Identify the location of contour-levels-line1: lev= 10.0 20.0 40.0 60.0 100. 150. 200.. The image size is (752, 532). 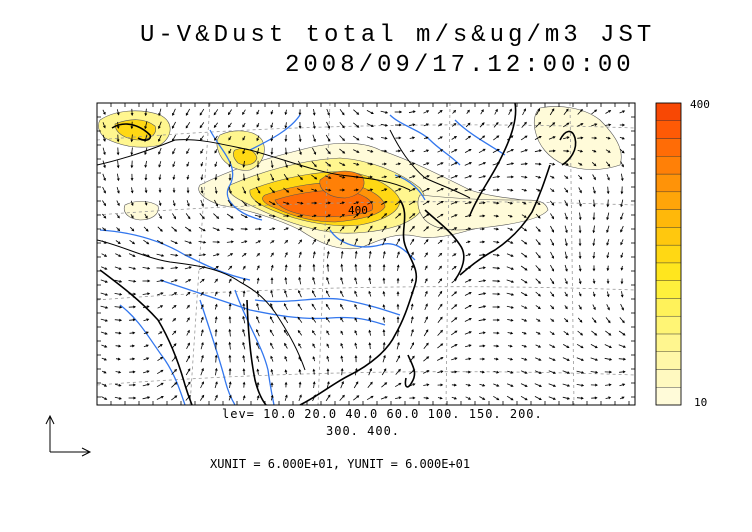
(382, 414).